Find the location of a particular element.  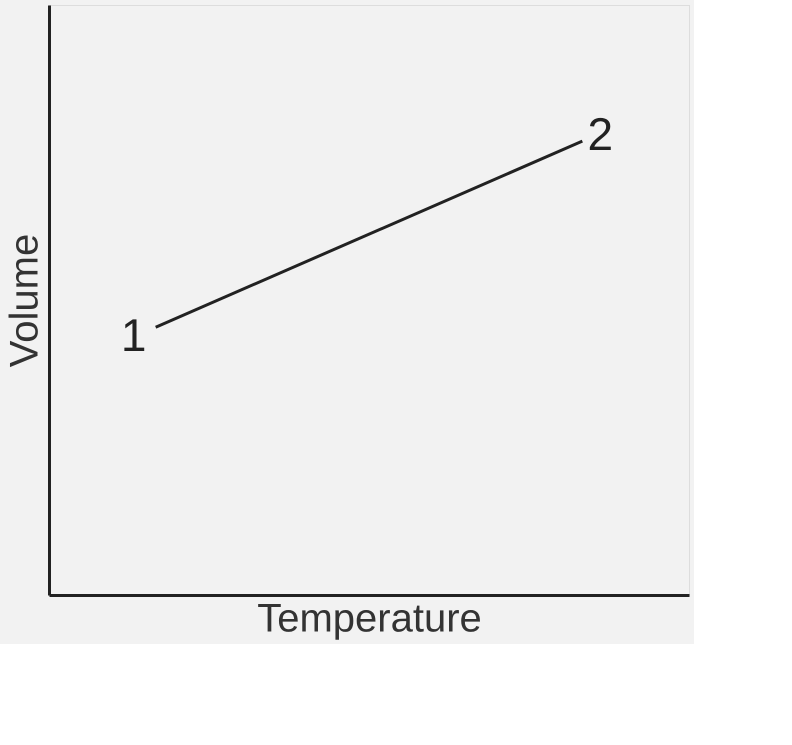

annotation: 1 is located at coordinates (133, 335).